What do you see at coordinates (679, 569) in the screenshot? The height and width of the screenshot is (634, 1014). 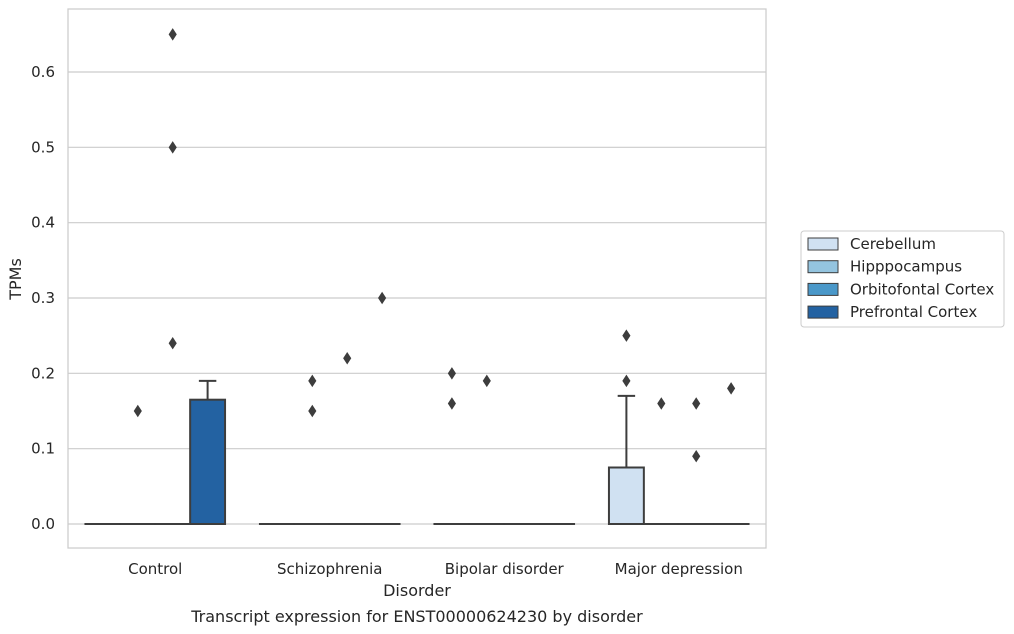 I see `x-tick-label: Major depression` at bounding box center [679, 569].